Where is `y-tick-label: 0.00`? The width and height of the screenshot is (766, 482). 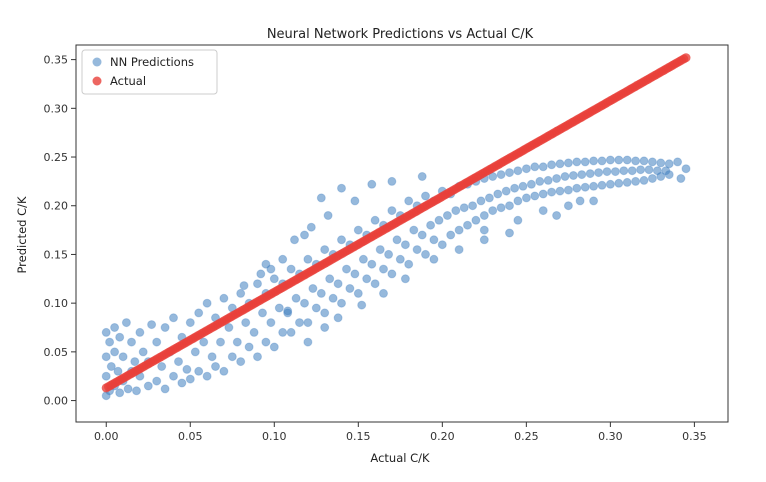
y-tick-label: 0.00 is located at coordinates (56, 401).